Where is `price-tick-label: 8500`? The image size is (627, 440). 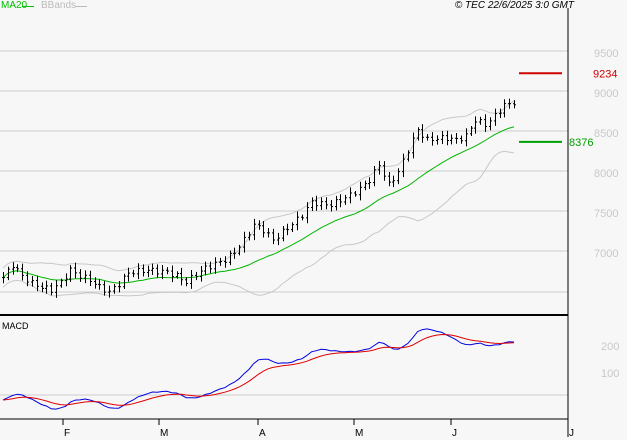
price-tick-label: 8500 is located at coordinates (606, 134).